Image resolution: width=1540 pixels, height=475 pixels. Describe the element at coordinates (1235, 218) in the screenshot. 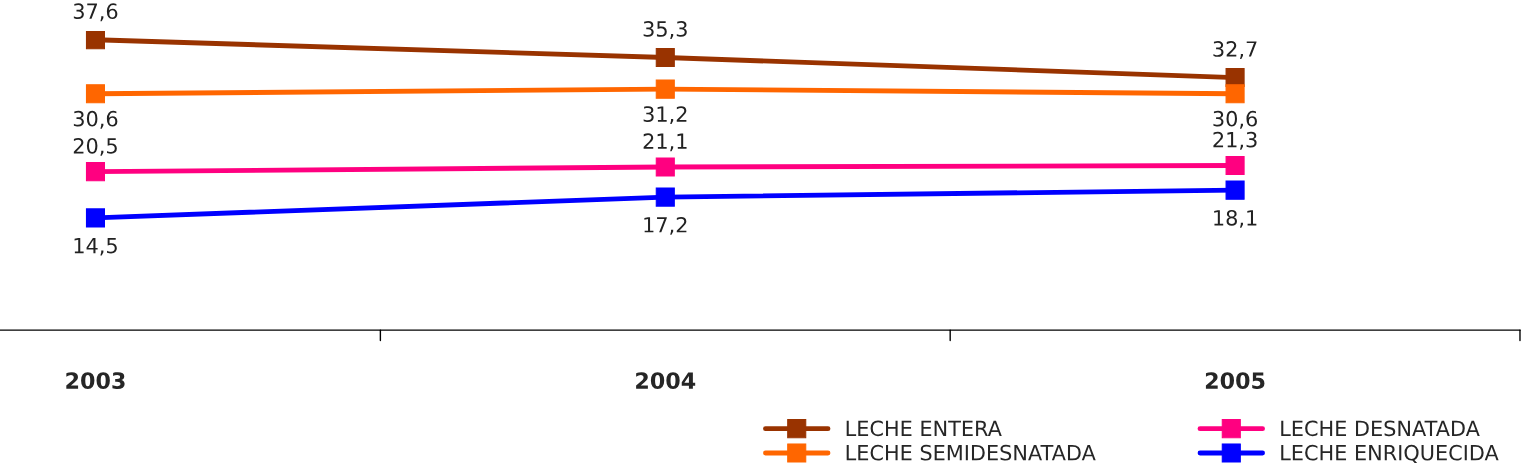

I see `data-label: 18,1` at that location.